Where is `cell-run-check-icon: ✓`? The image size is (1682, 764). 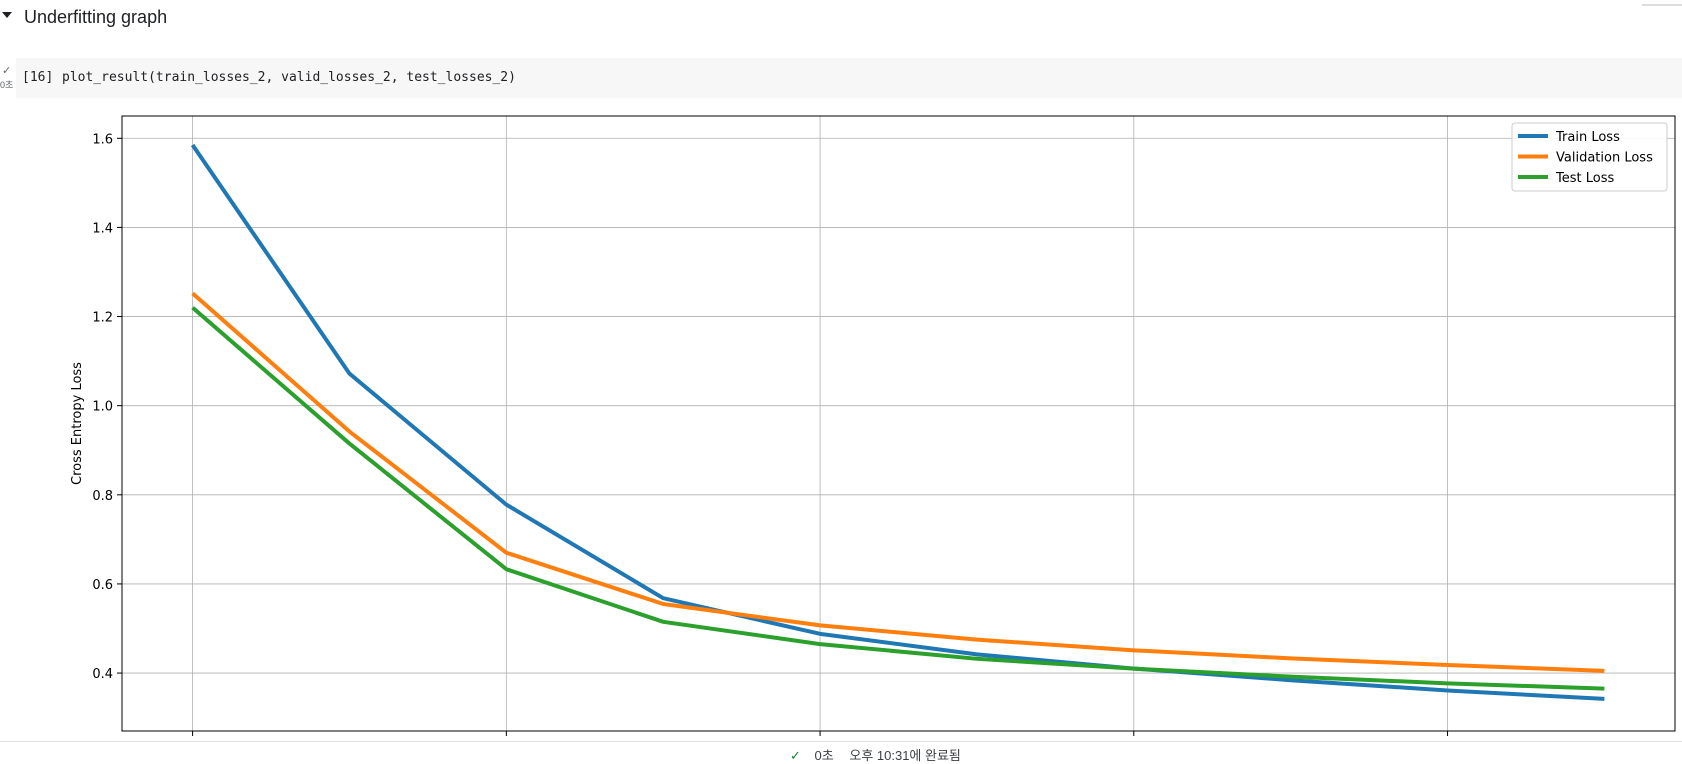 cell-run-check-icon: ✓ is located at coordinates (7, 71).